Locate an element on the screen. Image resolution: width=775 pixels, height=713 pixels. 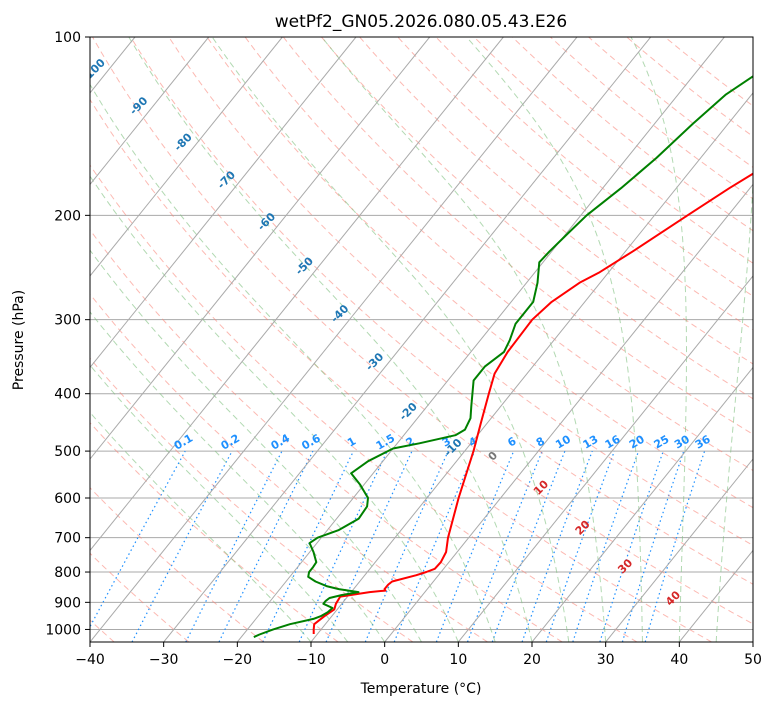
y-tick-label: 700 is located at coordinates (67, 539).